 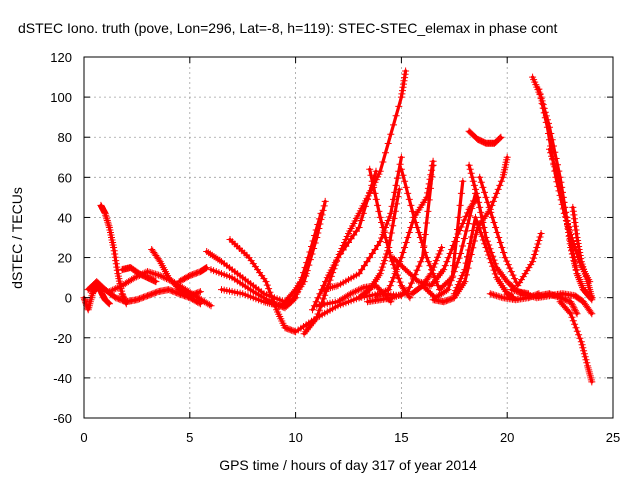 What do you see at coordinates (62, 378) in the screenshot?
I see `y-tick-label: -40` at bounding box center [62, 378].